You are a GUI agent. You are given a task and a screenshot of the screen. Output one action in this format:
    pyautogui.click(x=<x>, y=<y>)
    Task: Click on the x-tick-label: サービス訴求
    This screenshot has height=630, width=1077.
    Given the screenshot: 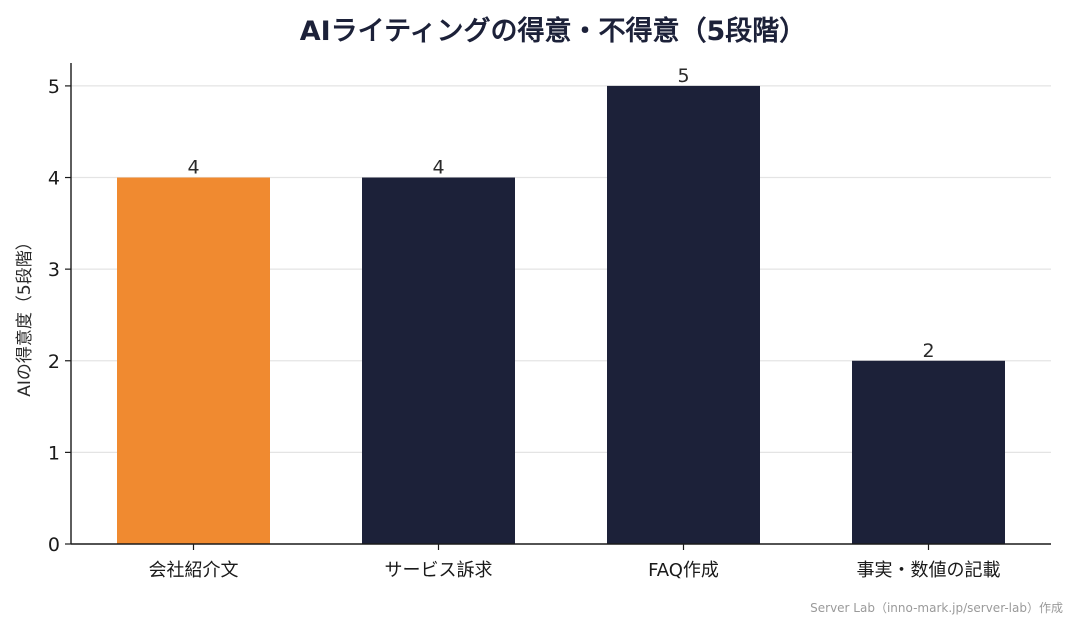 What is the action you would take?
    pyautogui.click(x=439, y=570)
    